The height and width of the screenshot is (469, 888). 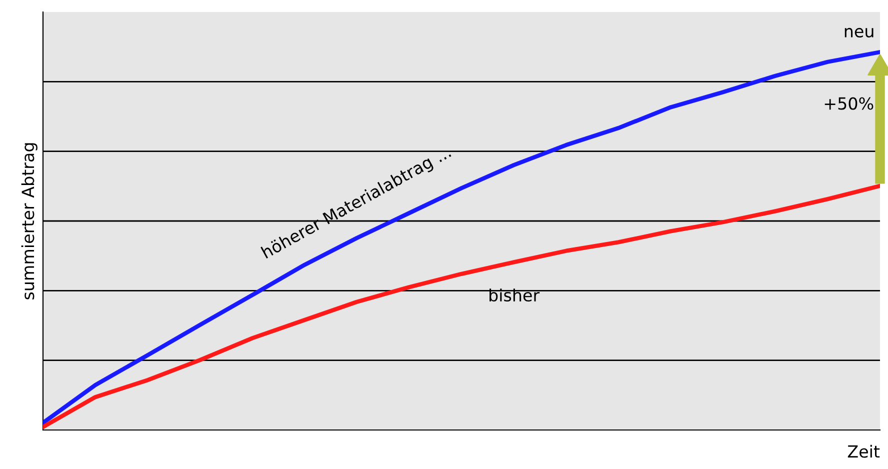 What do you see at coordinates (864, 451) in the screenshot?
I see `x-axis-title: Zeit` at bounding box center [864, 451].